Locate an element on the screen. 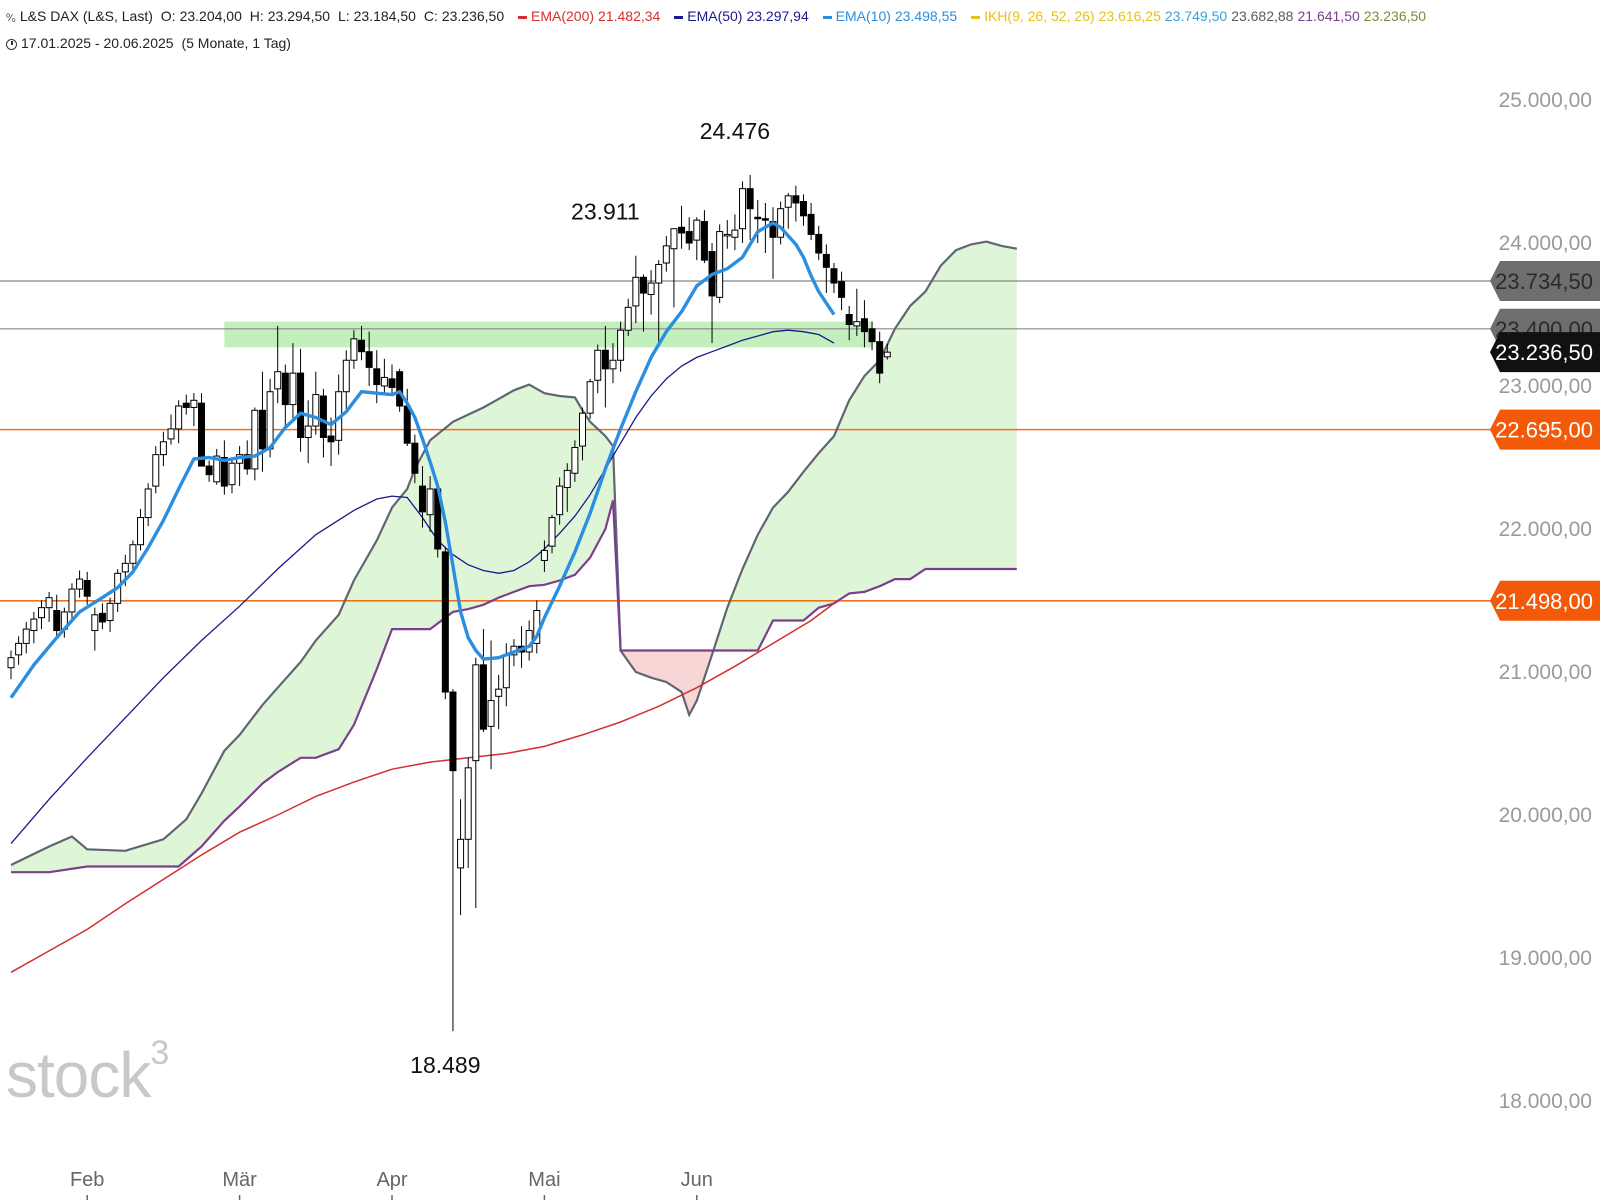 This screenshot has width=1600, height=1200. ohlc-close-value: 23.236,50 is located at coordinates (473, 16).